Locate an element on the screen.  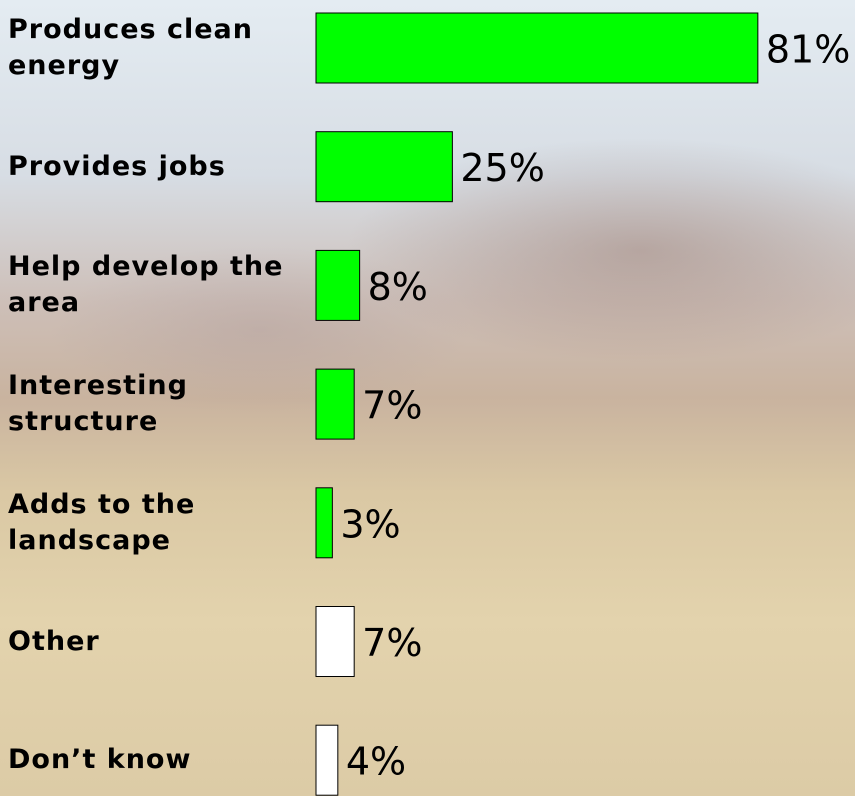
category-label: Don’t know is located at coordinates (100, 760).